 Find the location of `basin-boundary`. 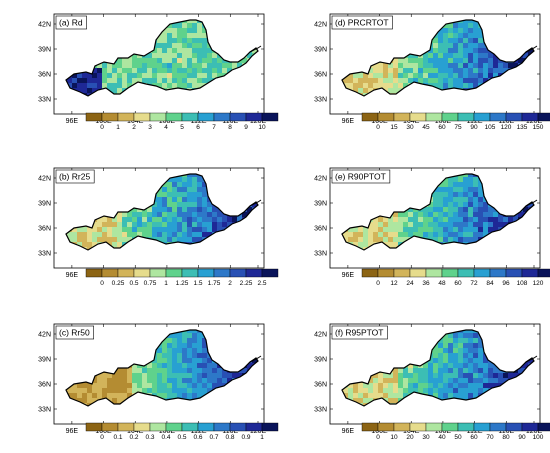

basin-boundary is located at coordinates (162, 58).